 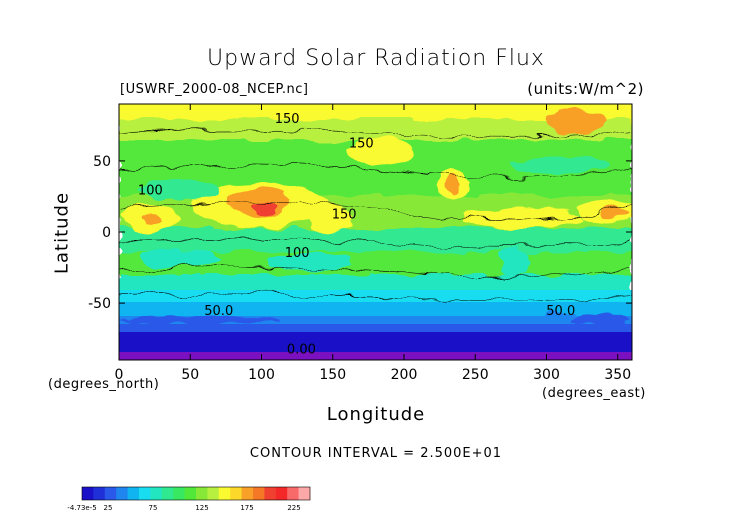 What do you see at coordinates (615, 213) in the screenshot?
I see `patch-far-east-orange` at bounding box center [615, 213].